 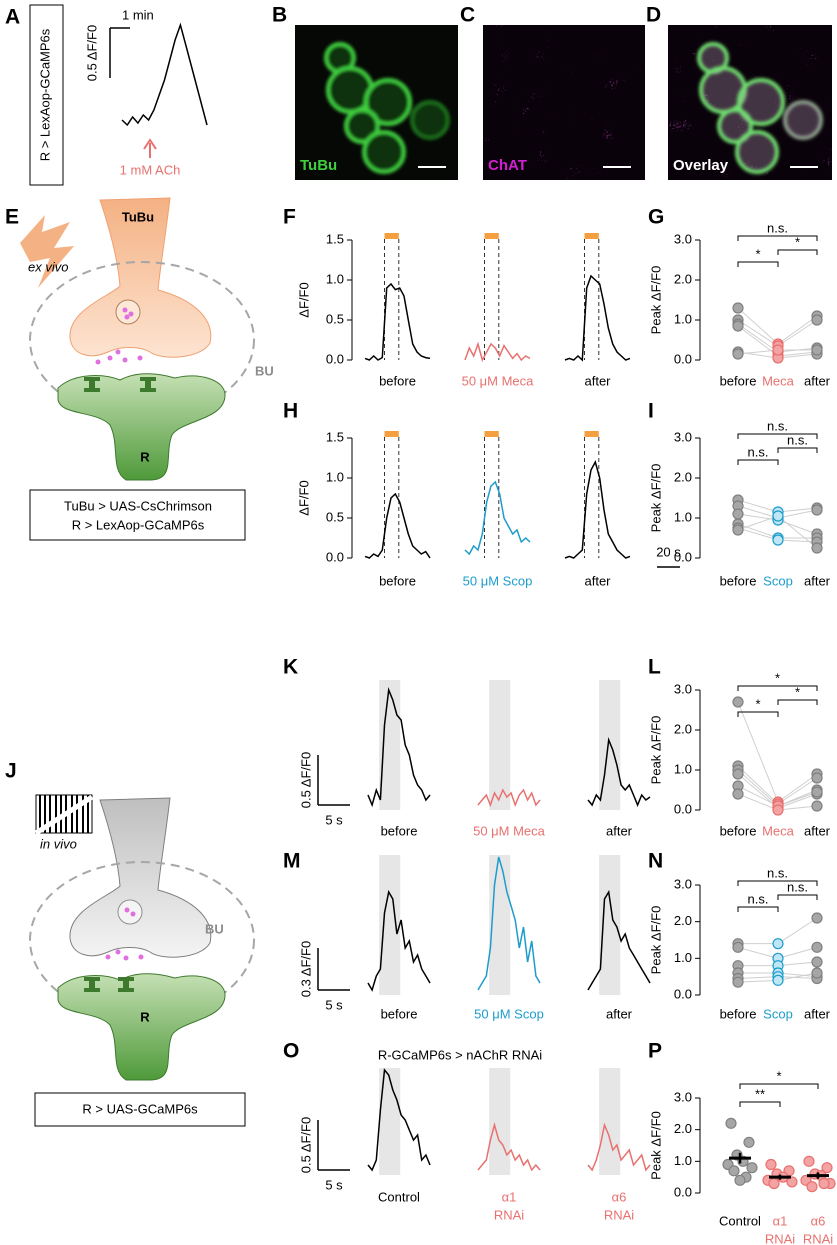 What do you see at coordinates (654, 667) in the screenshot?
I see `panel-letter: L` at bounding box center [654, 667].